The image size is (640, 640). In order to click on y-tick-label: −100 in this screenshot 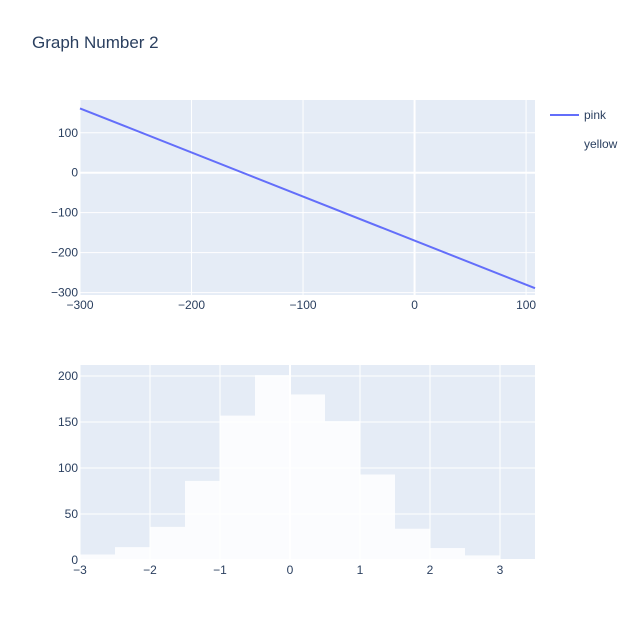, I will do `click(64, 213)`.